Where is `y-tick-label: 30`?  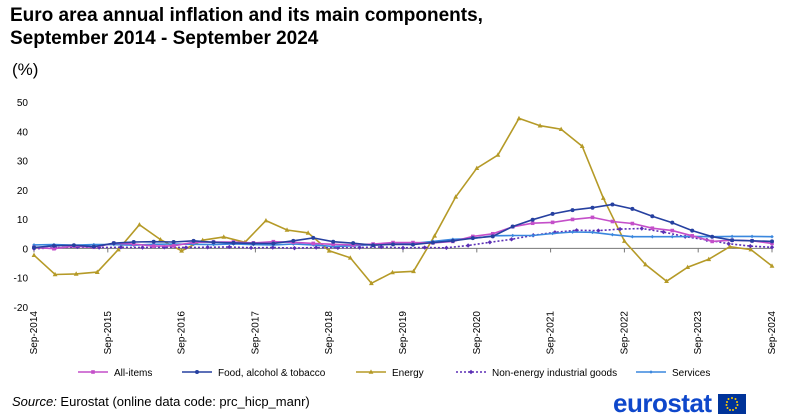
y-tick-label: 30 is located at coordinates (23, 162).